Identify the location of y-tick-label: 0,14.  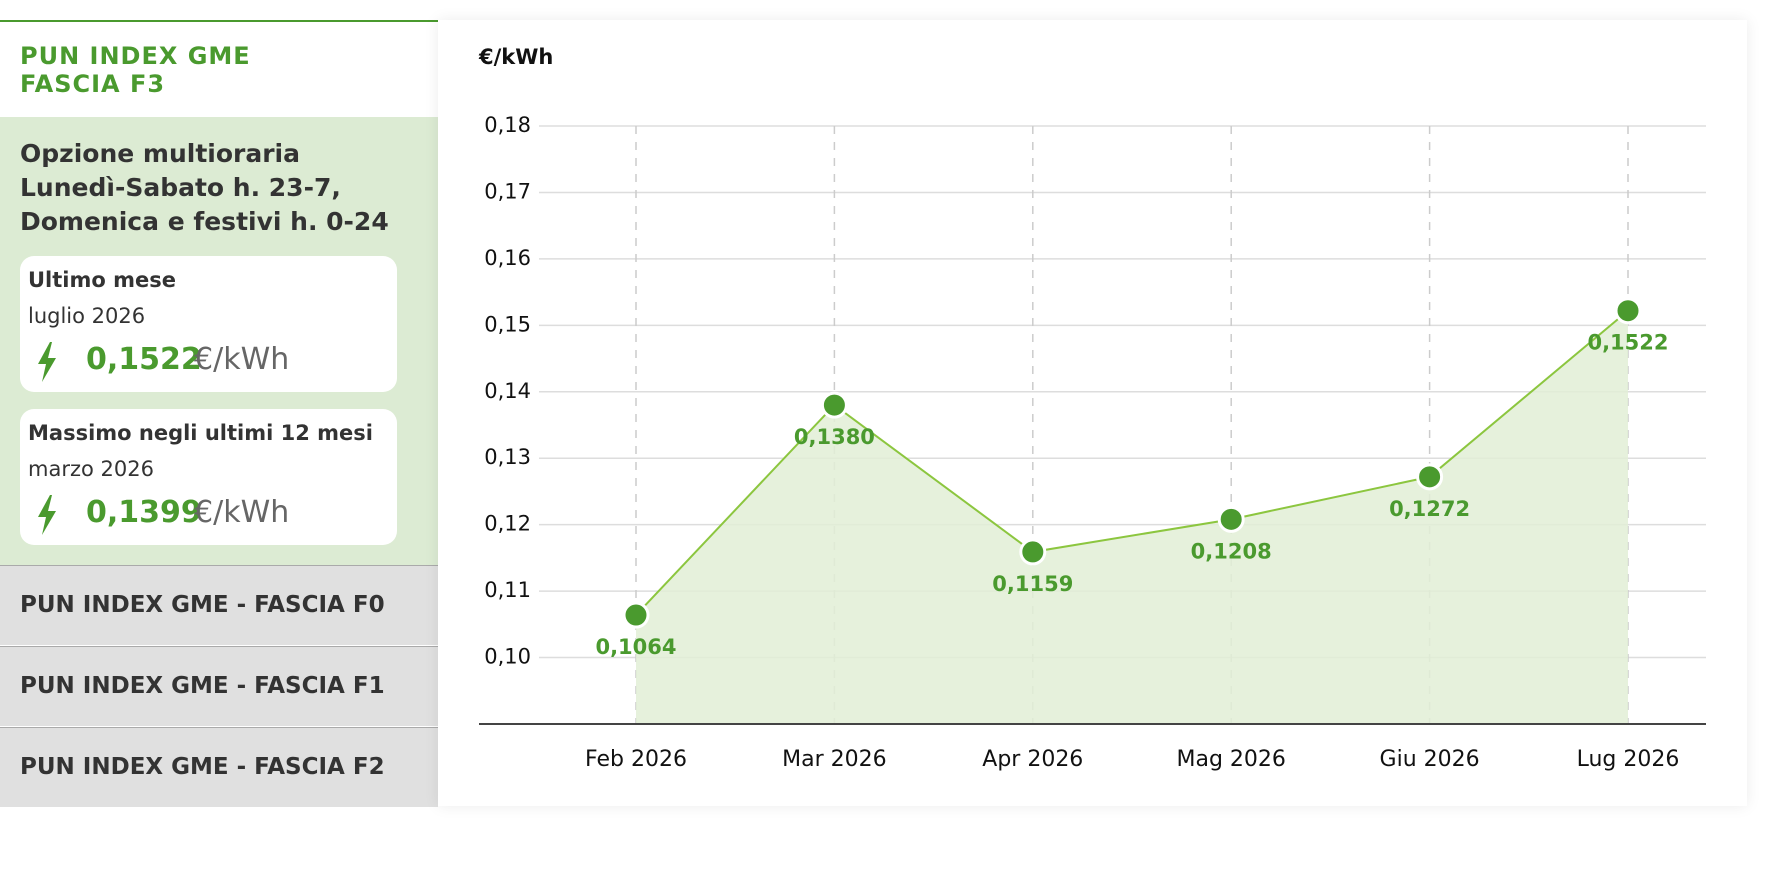
(507, 391).